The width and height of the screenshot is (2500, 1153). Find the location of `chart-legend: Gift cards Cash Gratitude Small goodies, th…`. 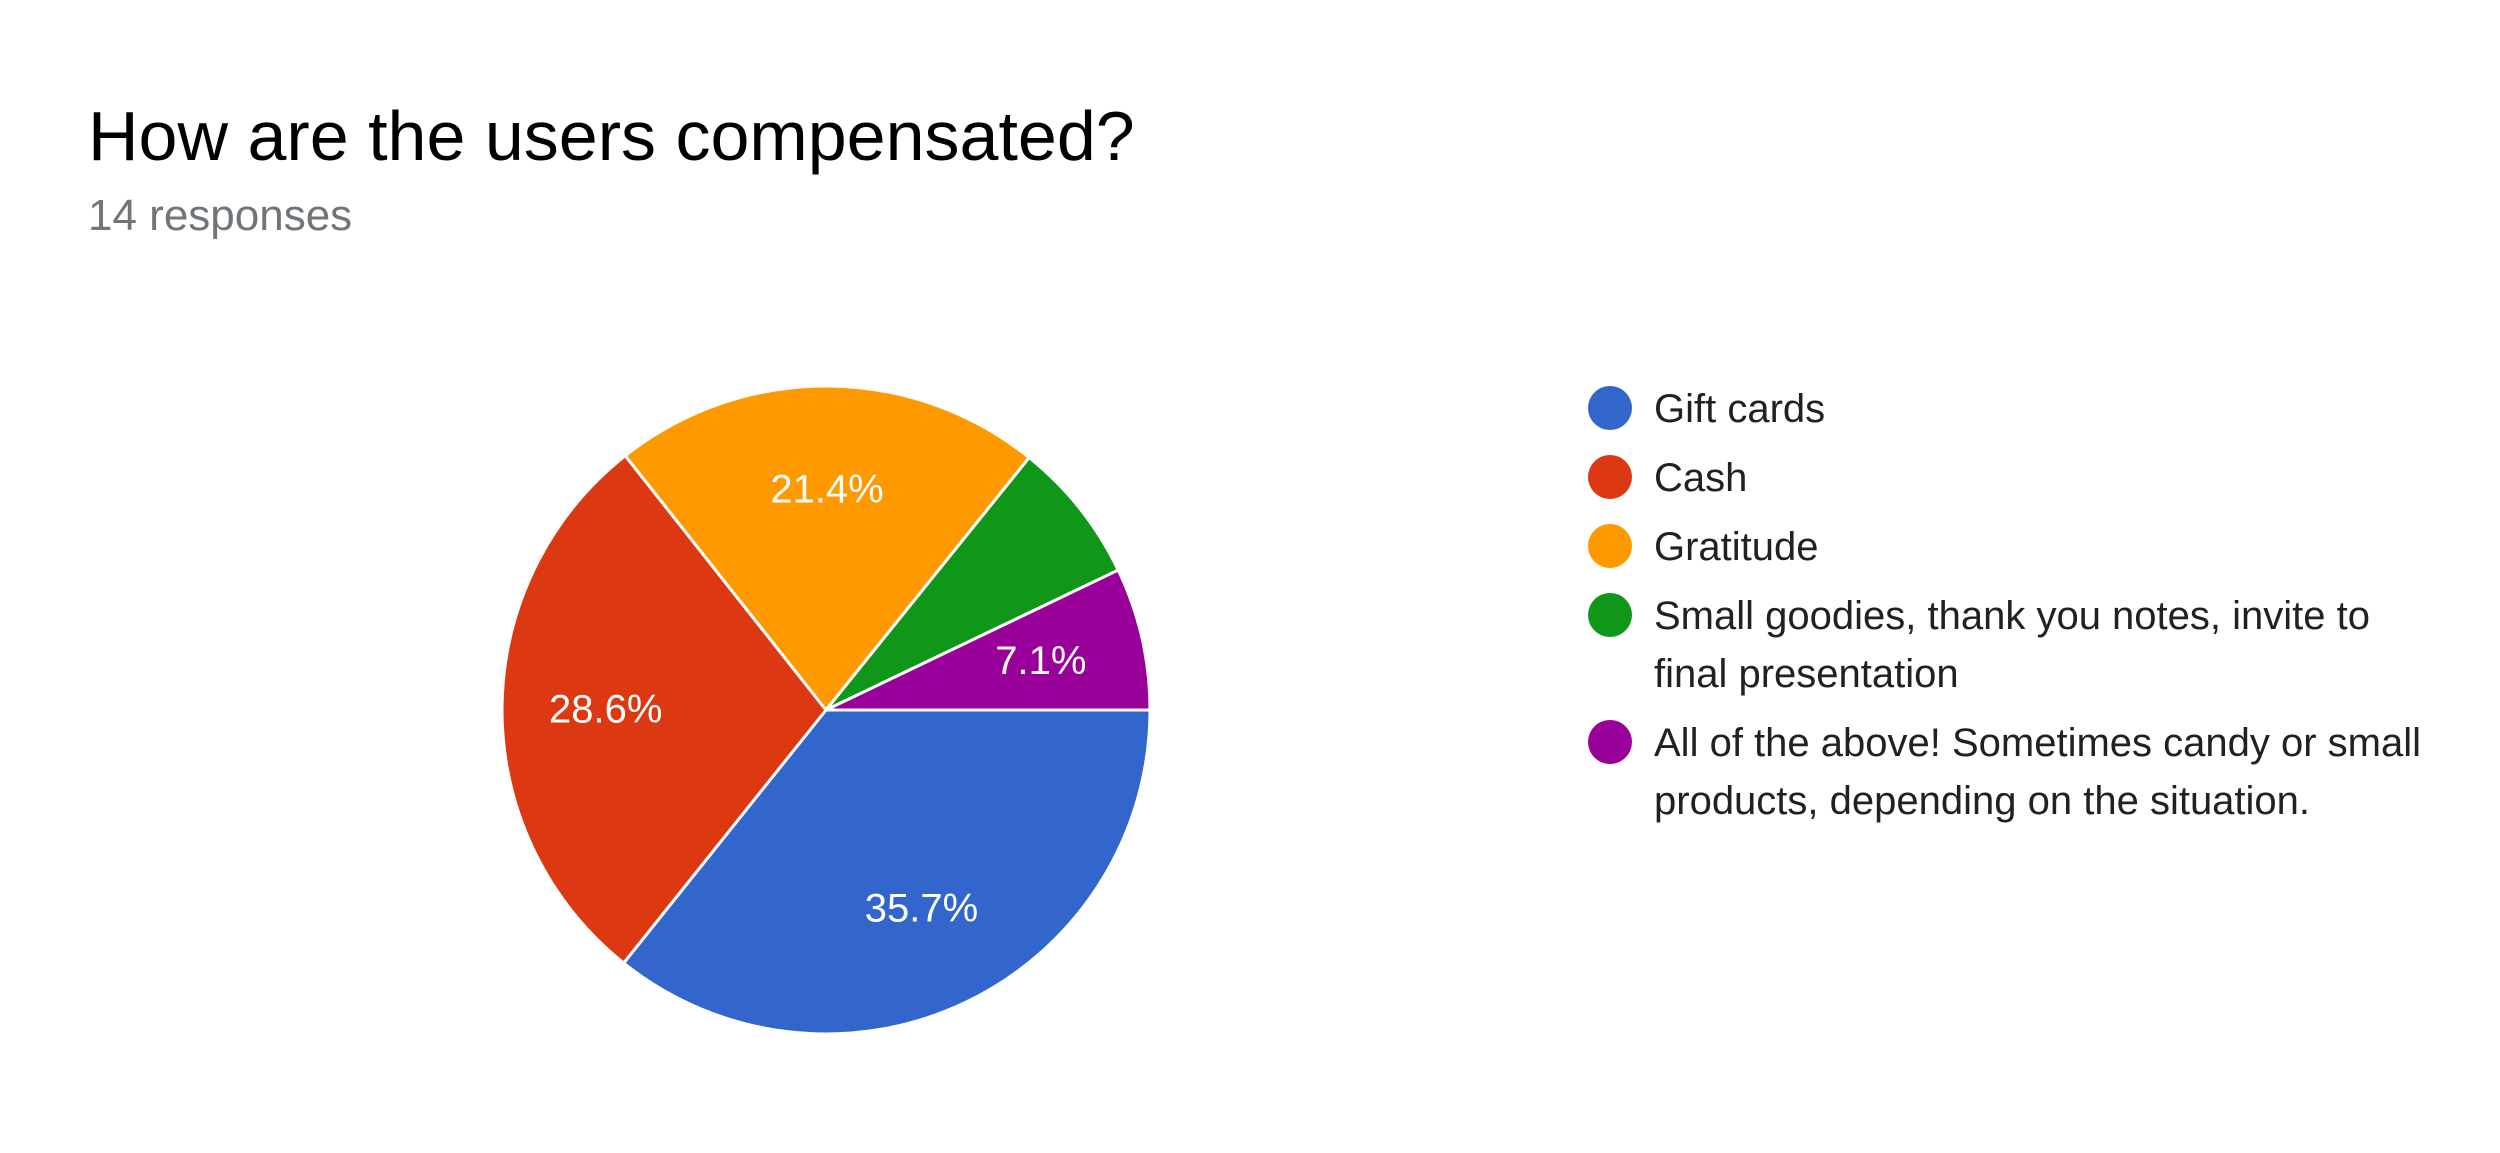

chart-legend: Gift cards Cash Gratitude Small goodies, th… is located at coordinates (2018, 610).